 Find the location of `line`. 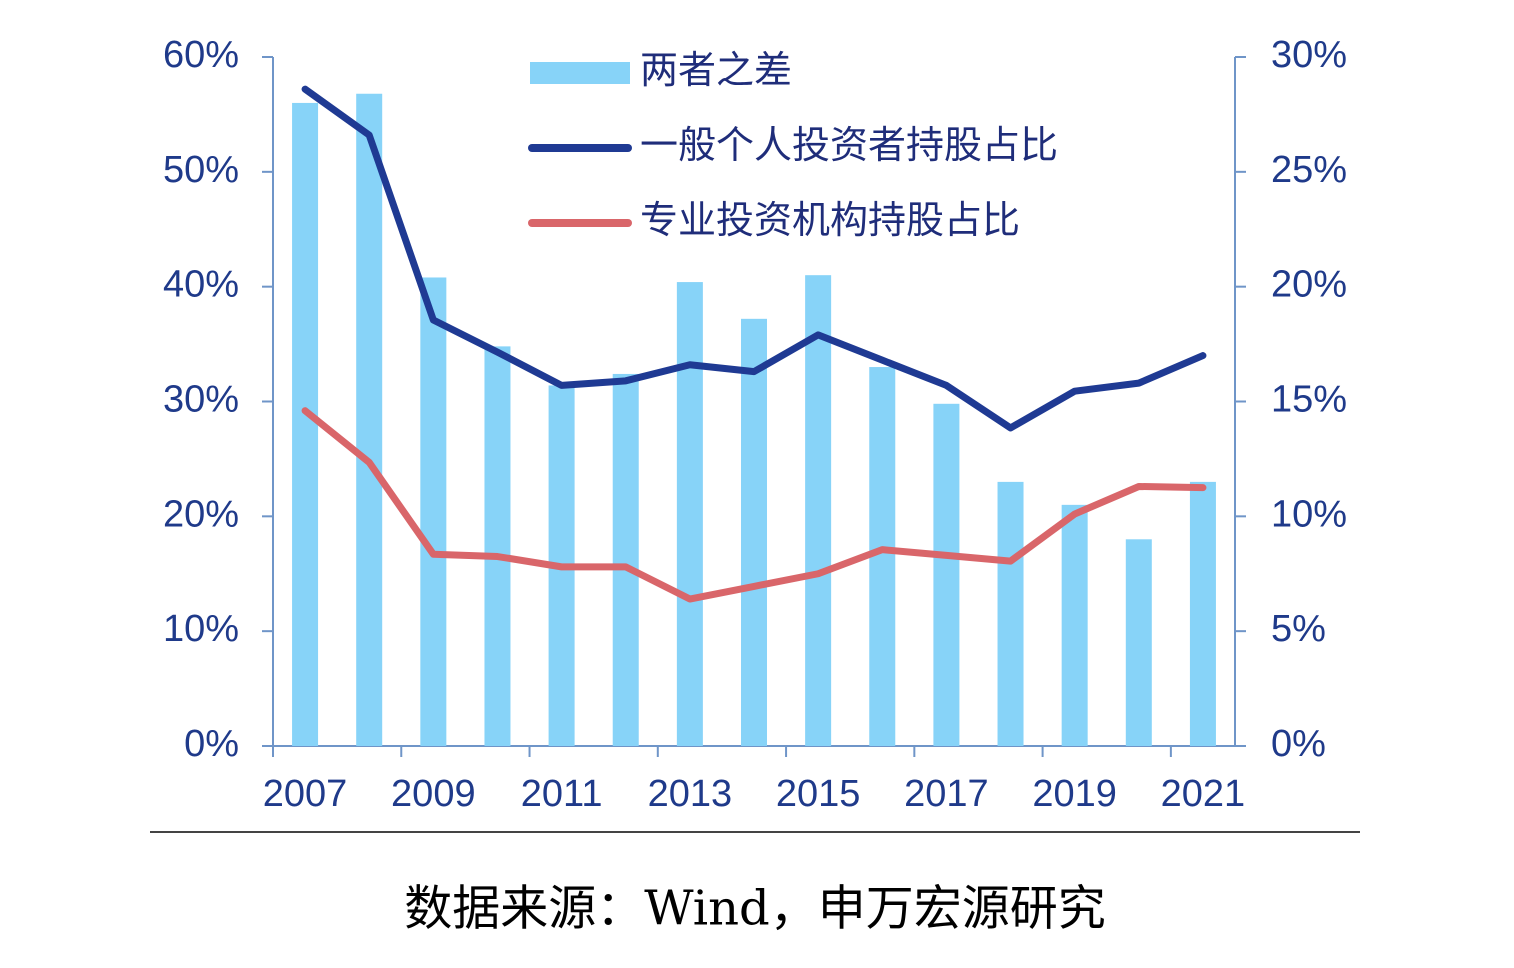

line is located at coordinates (754, 505).